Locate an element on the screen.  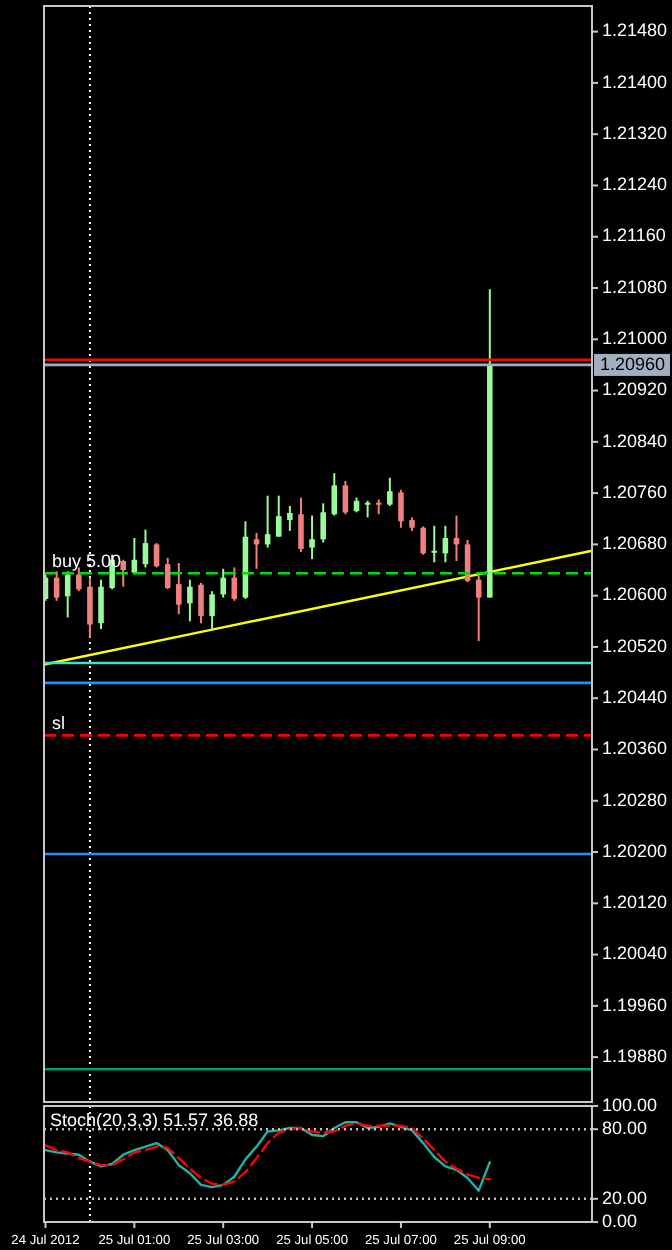
y-tick-label: 1.20040 is located at coordinates (635, 953).